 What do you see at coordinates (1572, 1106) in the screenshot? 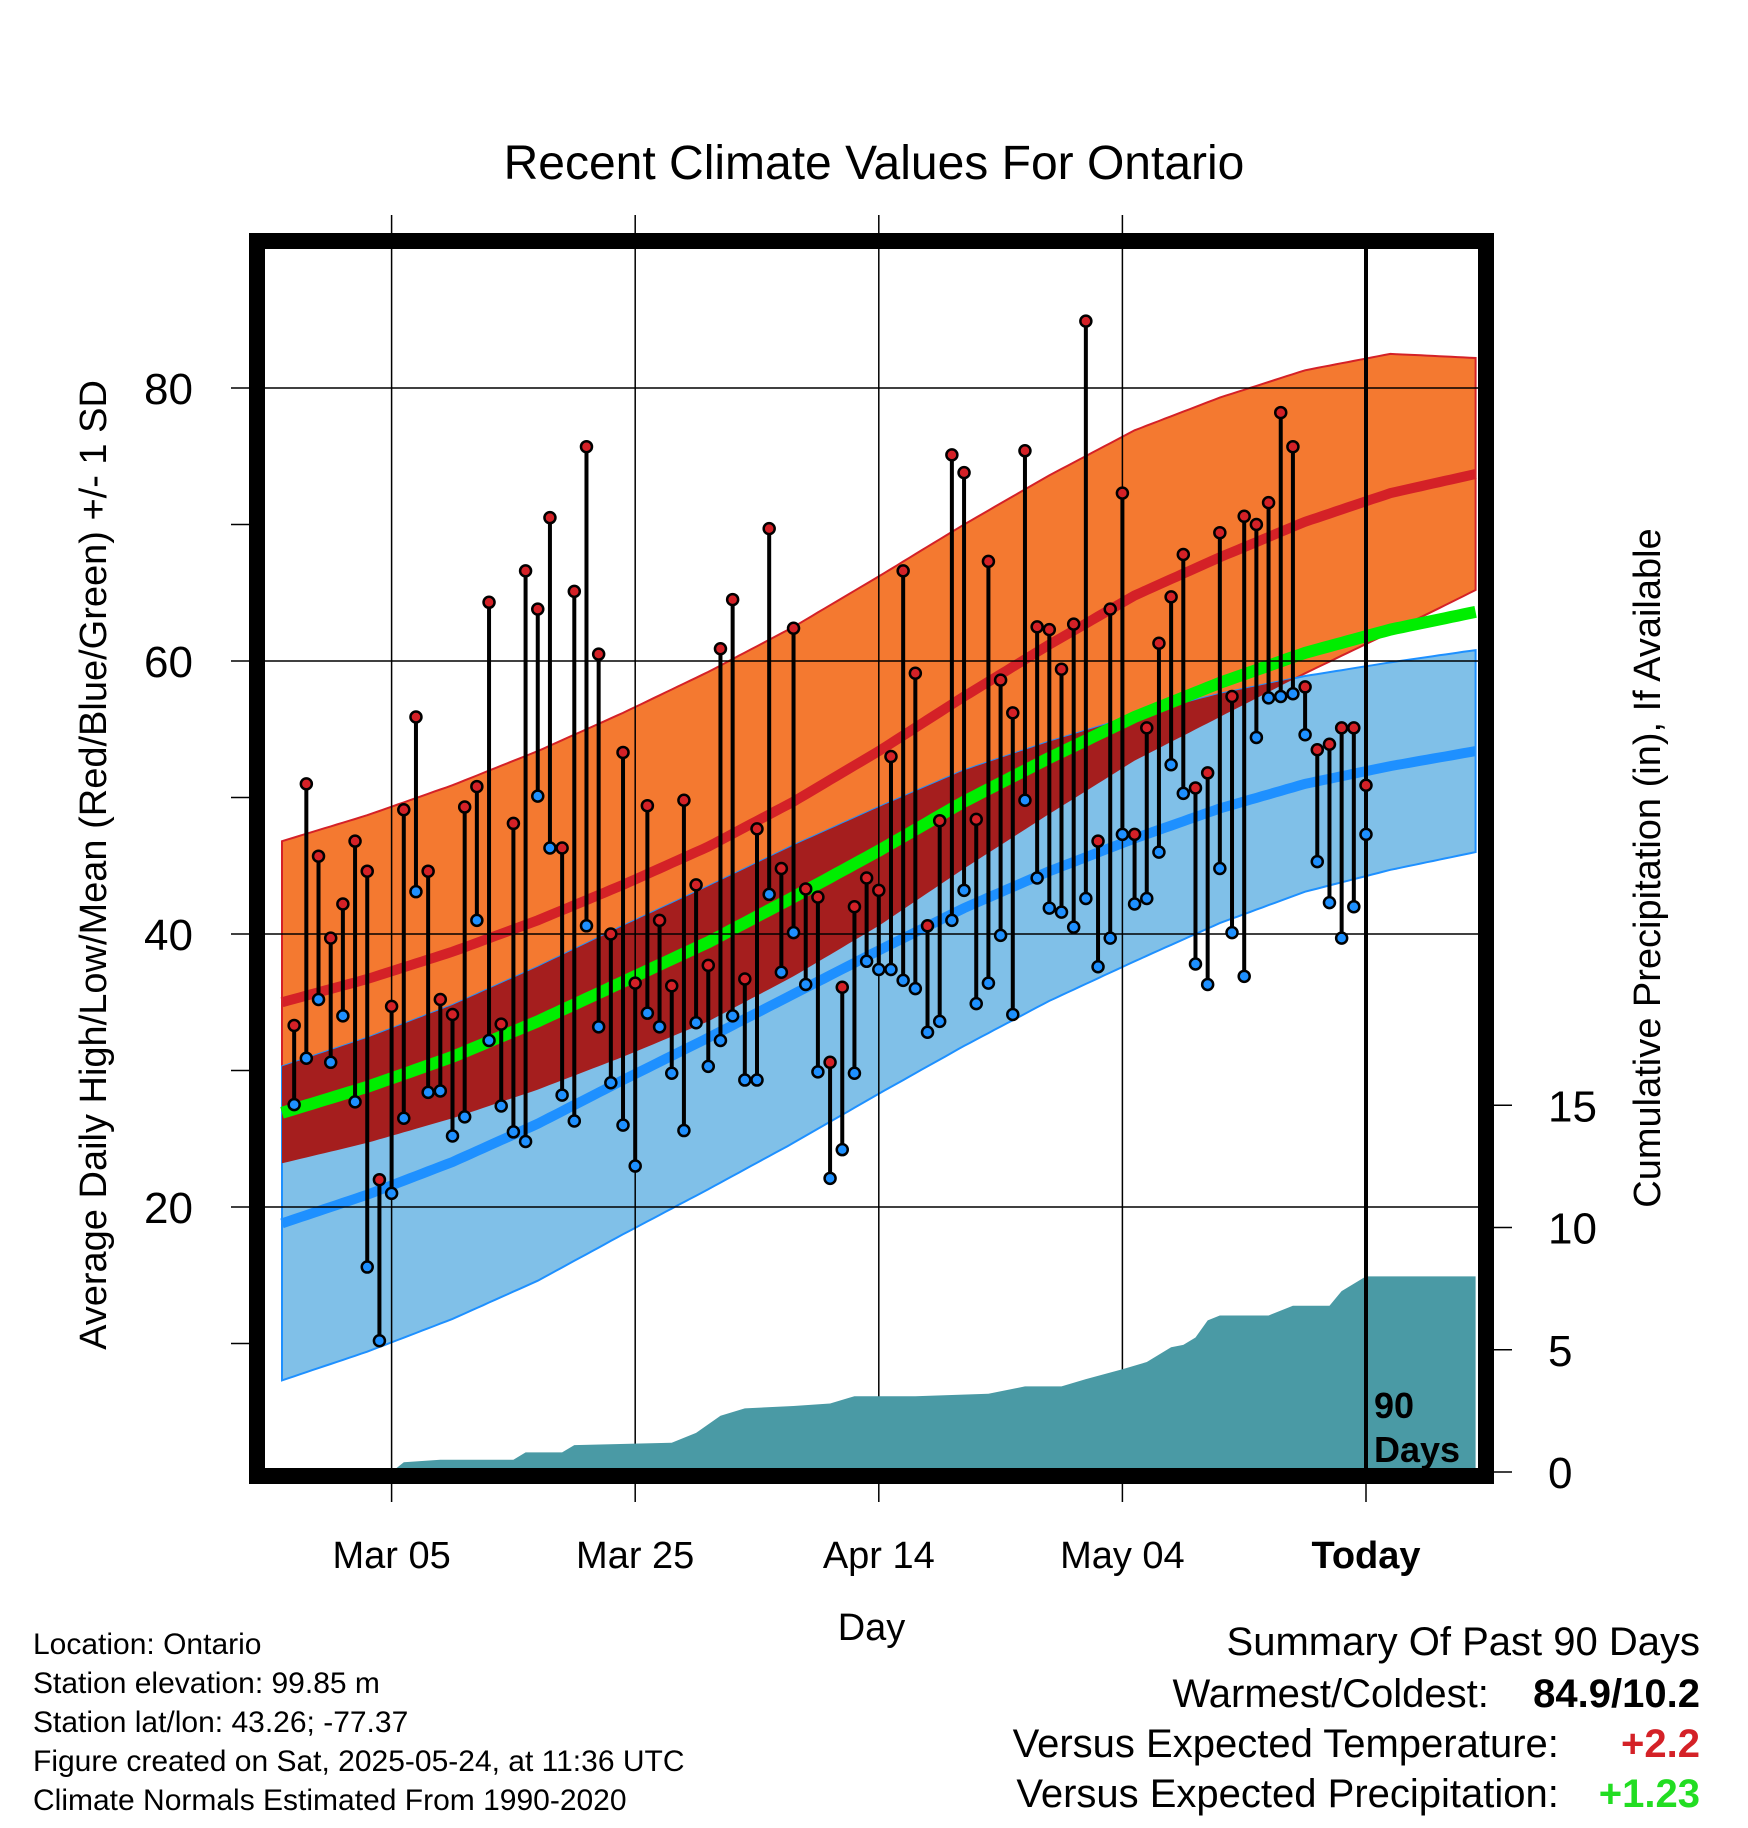
I see `y2-tick-label: 15` at bounding box center [1572, 1106].